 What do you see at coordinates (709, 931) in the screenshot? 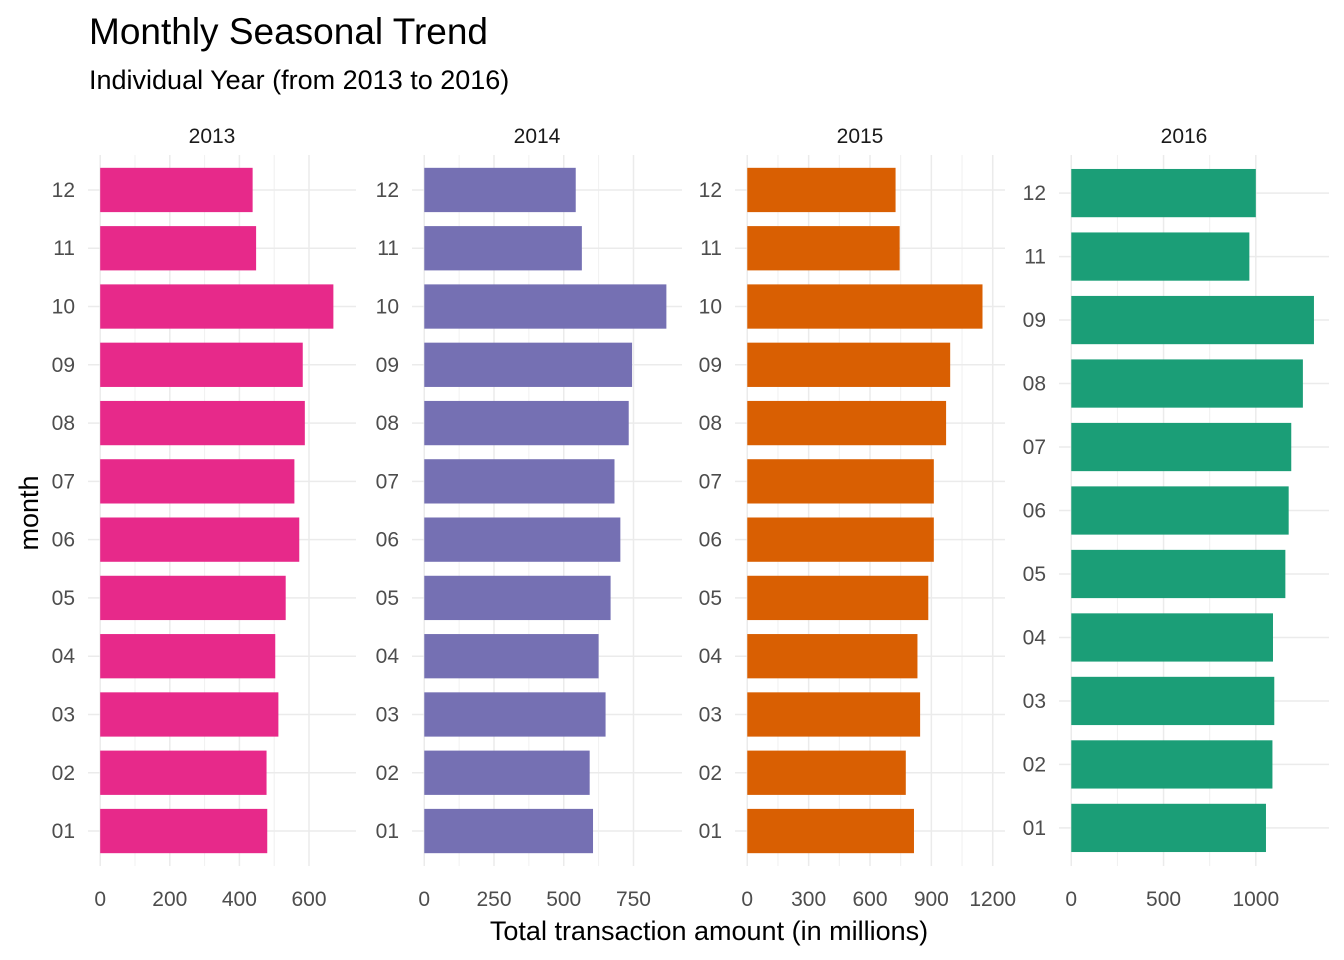
I see `x-axis-title: Total transaction amount (in millions)` at bounding box center [709, 931].